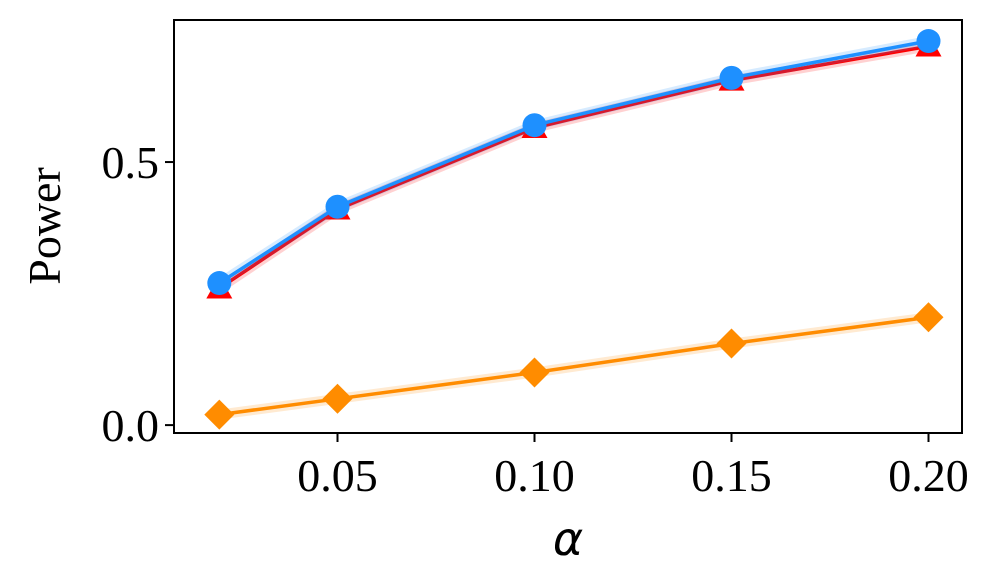 The width and height of the screenshot is (997, 588). I want to click on y-tick-label: 0.0, so click(131, 425).